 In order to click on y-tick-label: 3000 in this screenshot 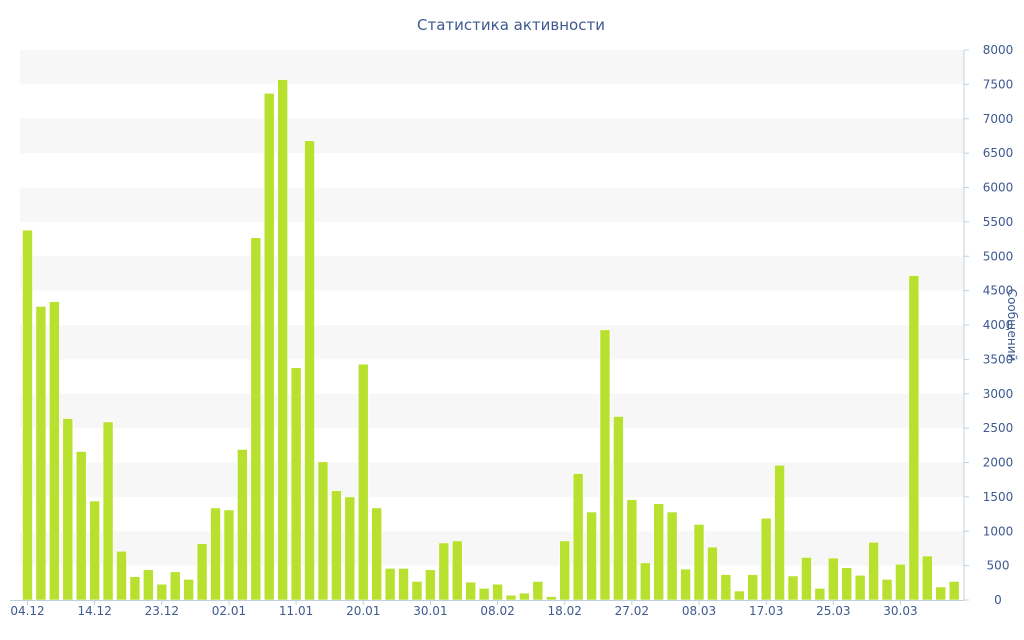, I will do `click(998, 394)`.